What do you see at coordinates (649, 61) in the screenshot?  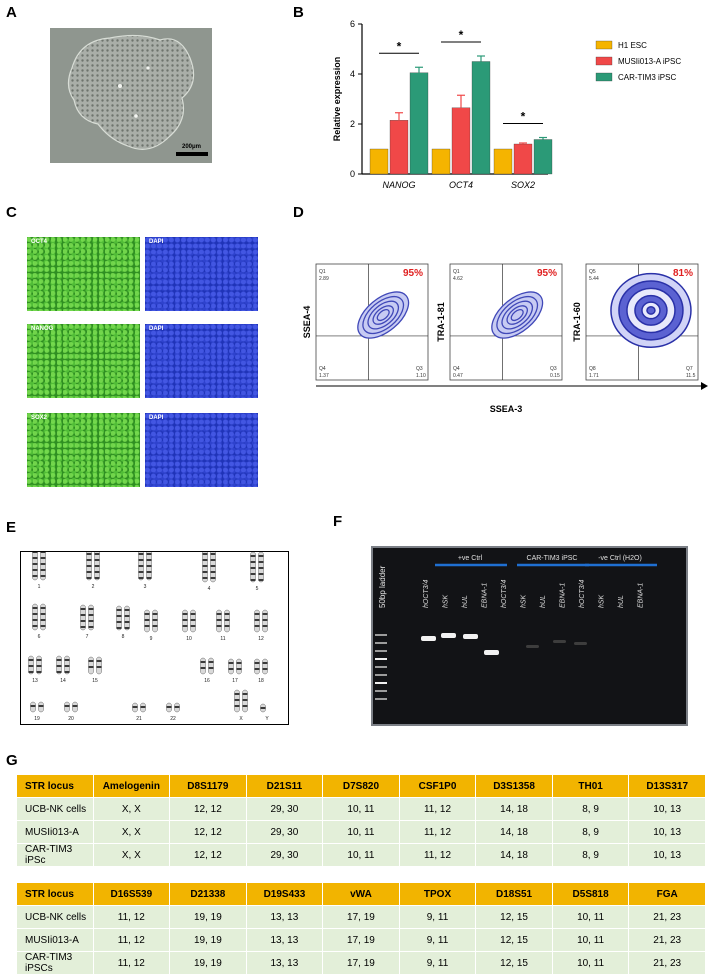 I see `legend-label: MUSIi013-A iPSC` at bounding box center [649, 61].